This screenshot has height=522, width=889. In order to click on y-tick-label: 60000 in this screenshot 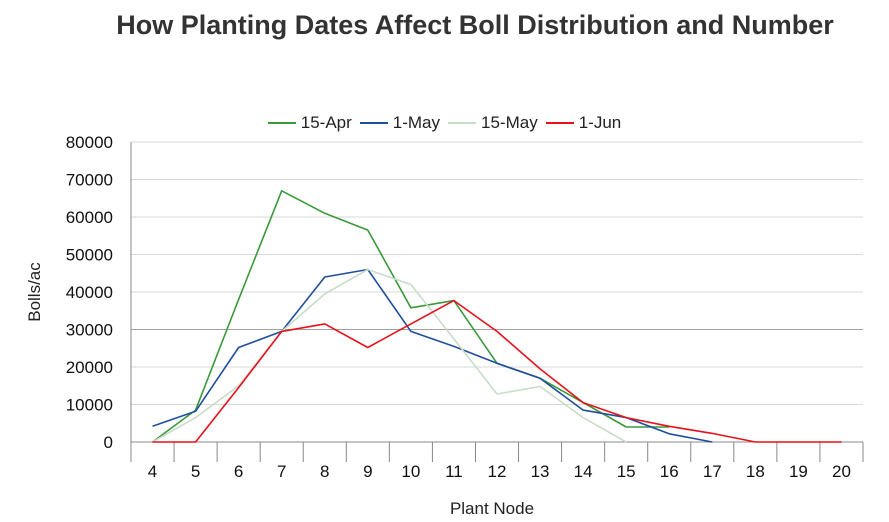, I will do `click(89, 217)`.